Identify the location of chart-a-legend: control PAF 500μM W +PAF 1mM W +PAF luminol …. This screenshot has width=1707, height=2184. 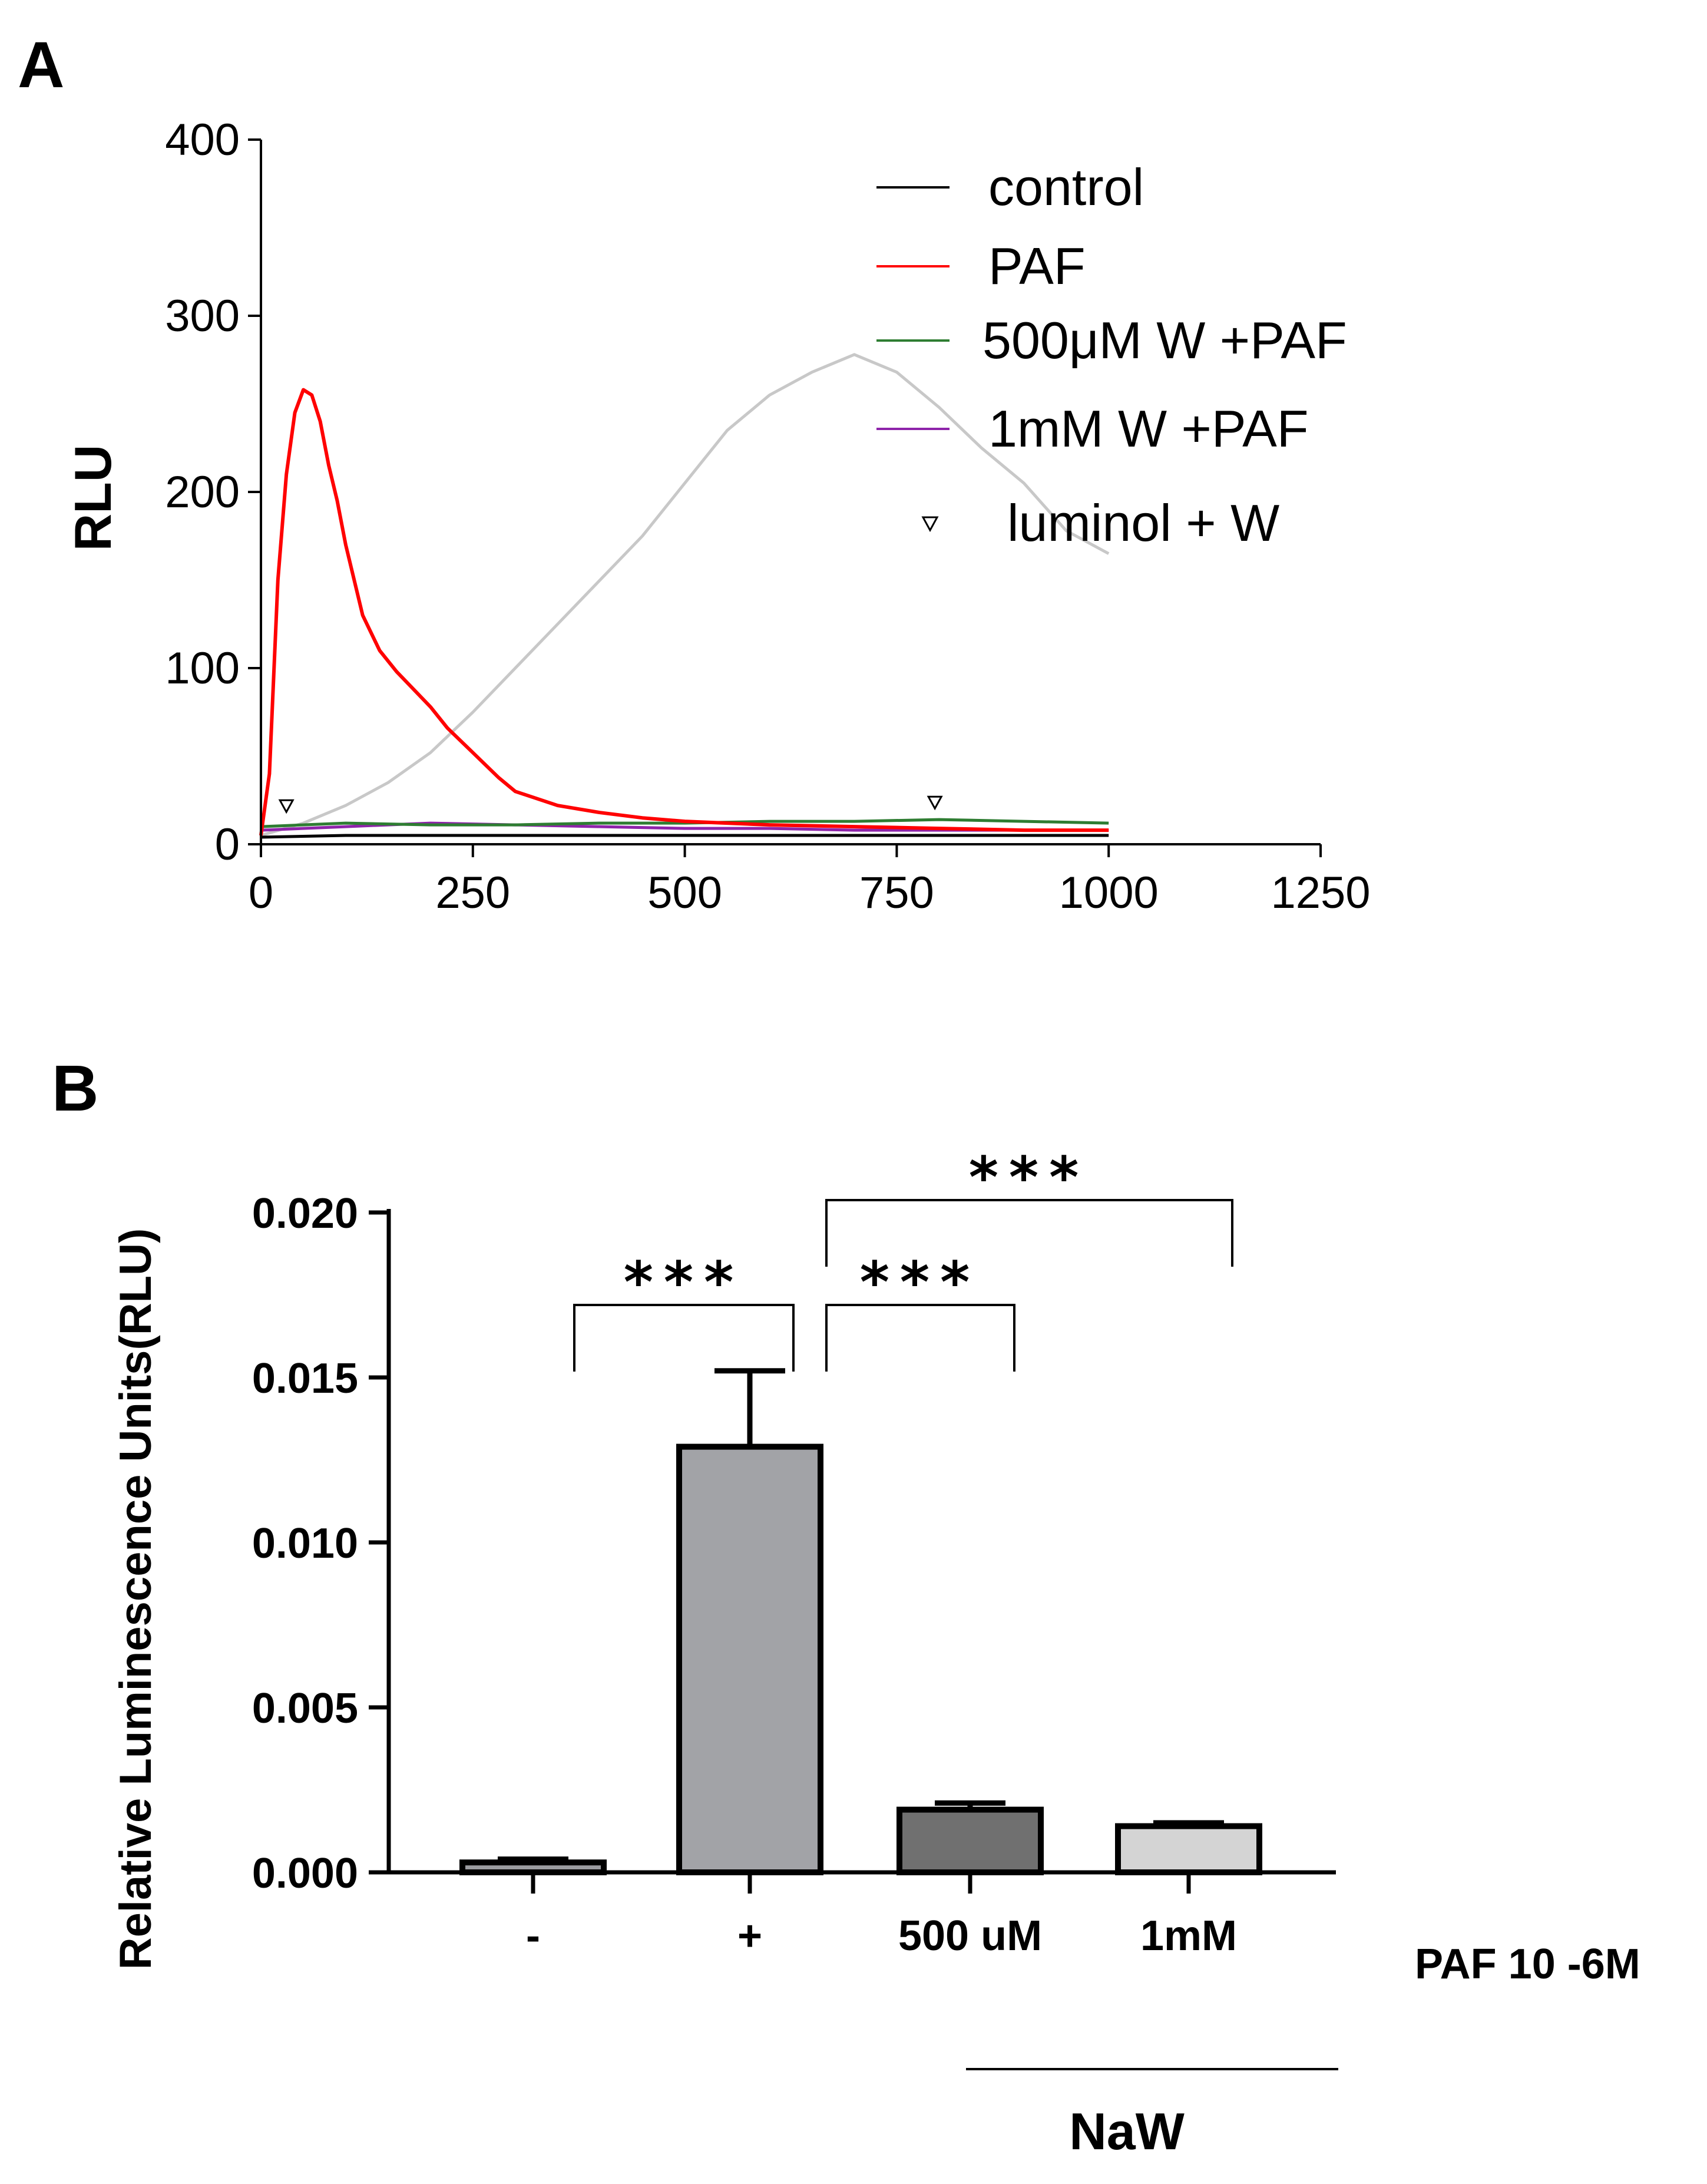
(1111, 355).